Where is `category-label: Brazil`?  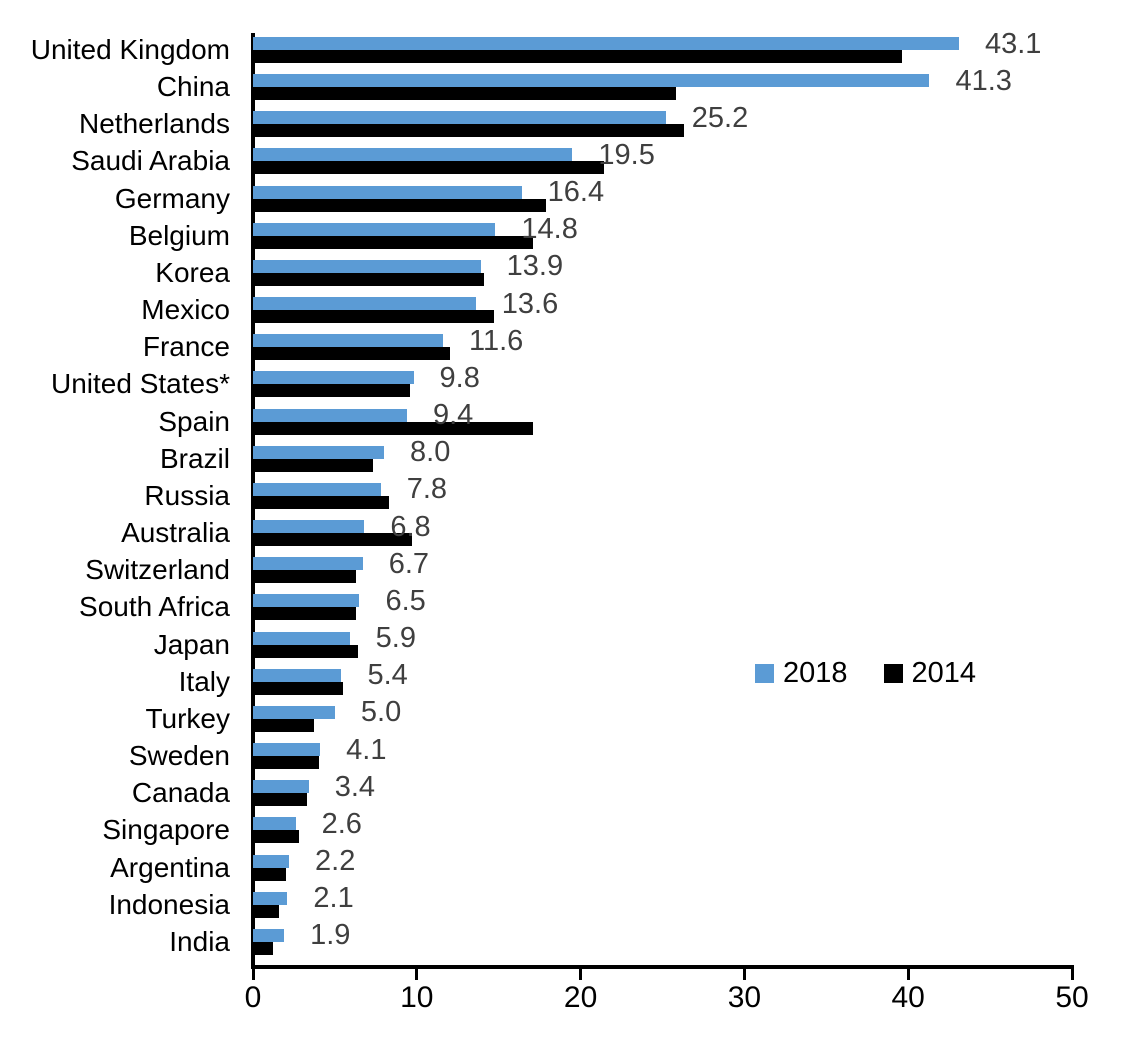
category-label: Brazil is located at coordinates (194, 458).